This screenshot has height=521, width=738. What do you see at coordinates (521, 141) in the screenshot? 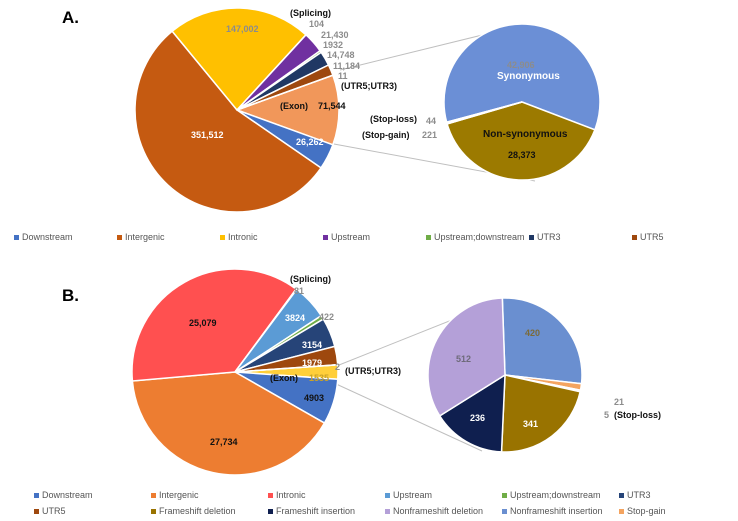
I see `a-secondary-slice-non-synonymous` at bounding box center [521, 141].